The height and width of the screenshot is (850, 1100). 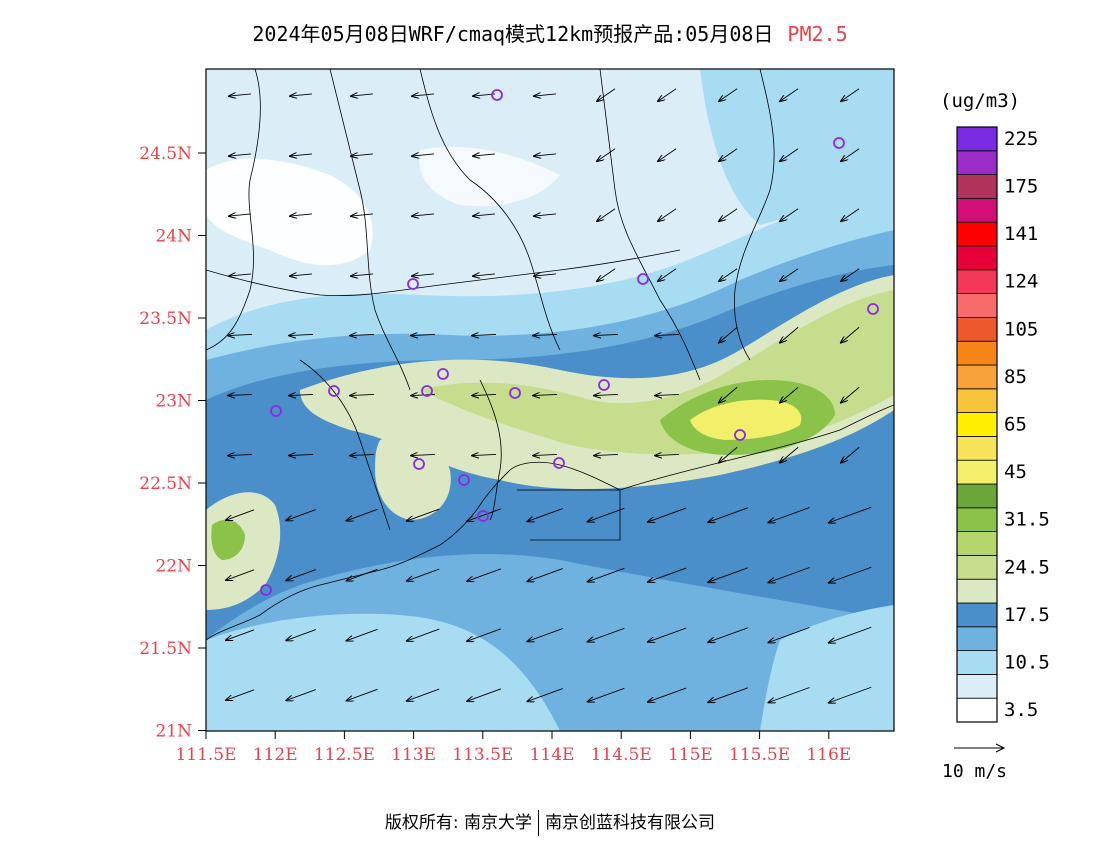 I want to click on legend-frame, so click(x=977, y=424).